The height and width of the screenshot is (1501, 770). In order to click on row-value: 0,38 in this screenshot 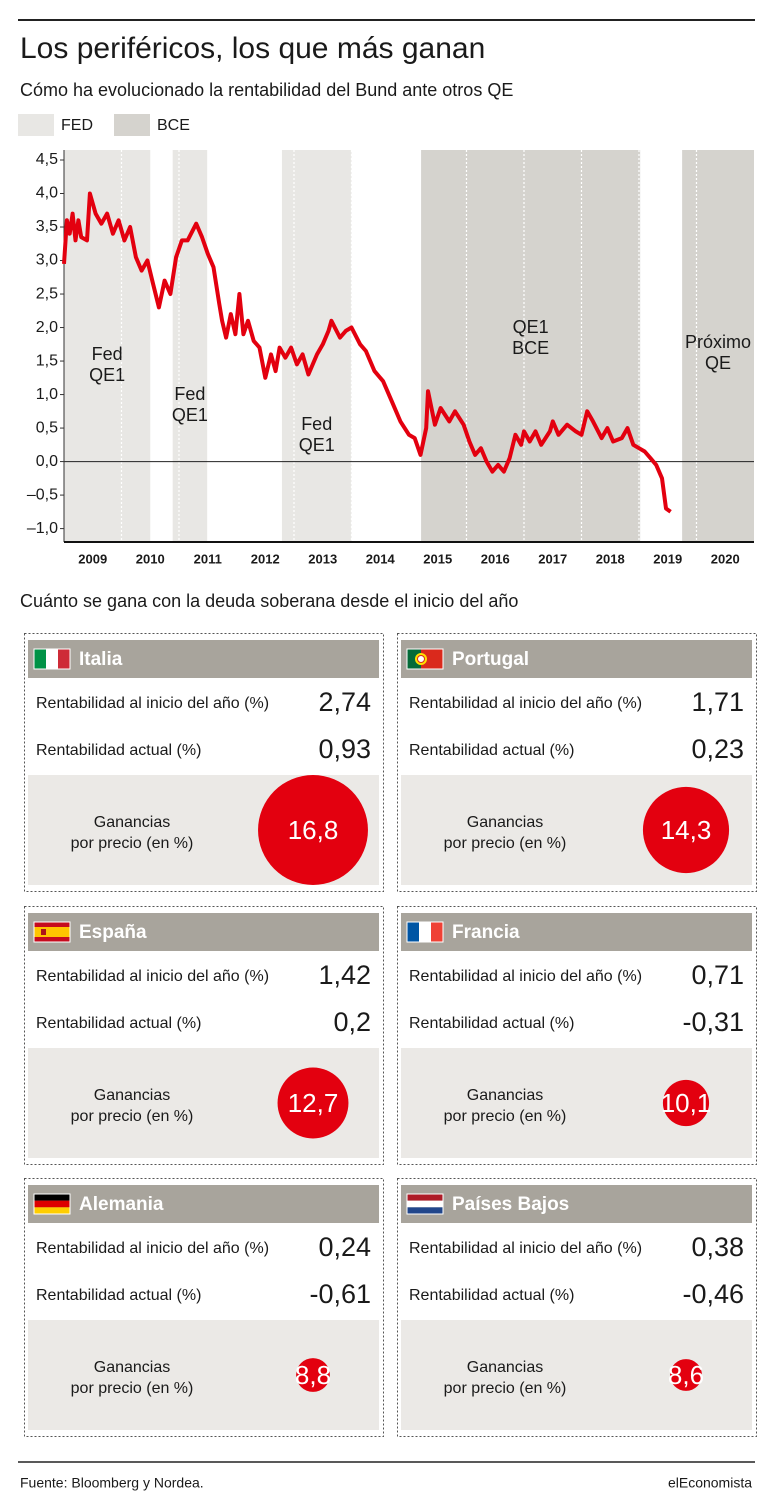, I will do `click(717, 1247)`.